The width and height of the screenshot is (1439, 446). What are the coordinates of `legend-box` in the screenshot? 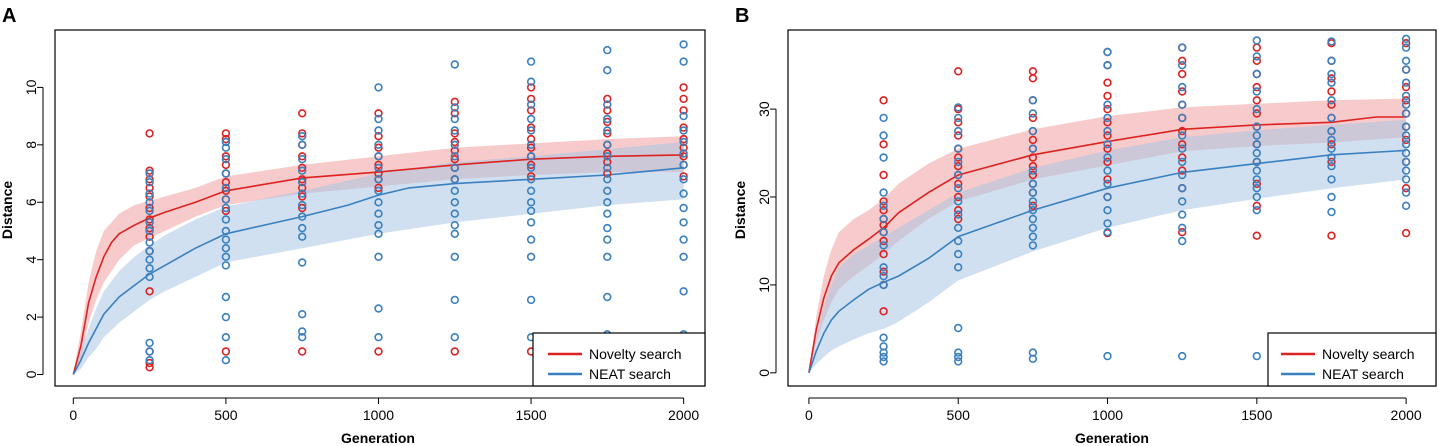 It's located at (619, 359).